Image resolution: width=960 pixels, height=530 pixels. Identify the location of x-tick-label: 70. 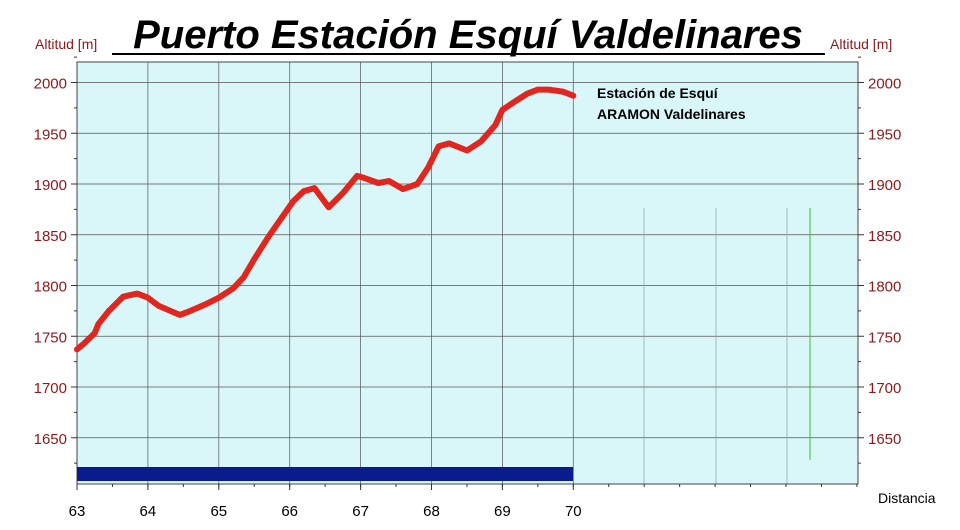
(573, 511).